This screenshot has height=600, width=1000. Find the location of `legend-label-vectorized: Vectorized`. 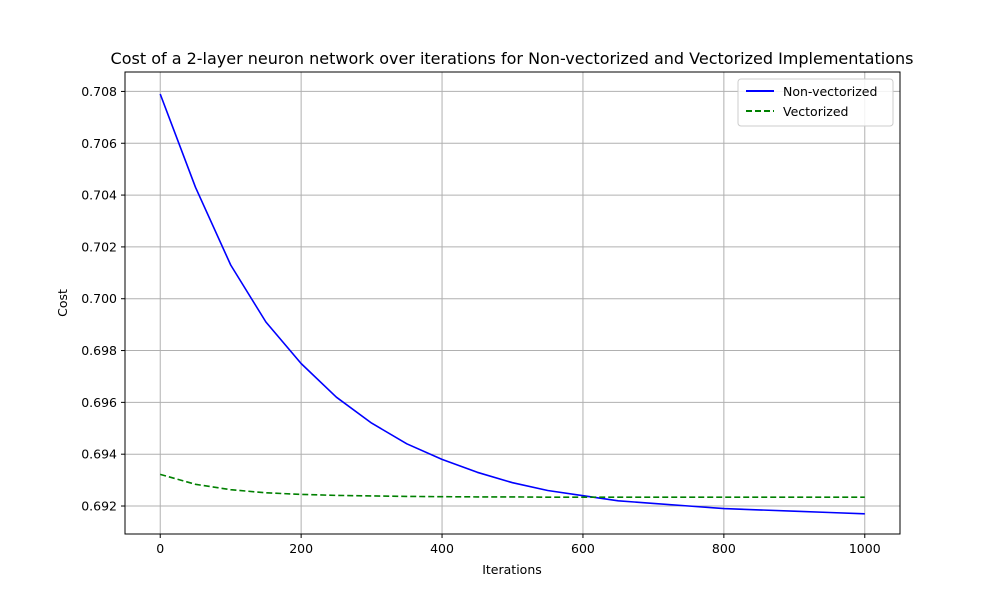

legend-label-vectorized: Vectorized is located at coordinates (816, 111).